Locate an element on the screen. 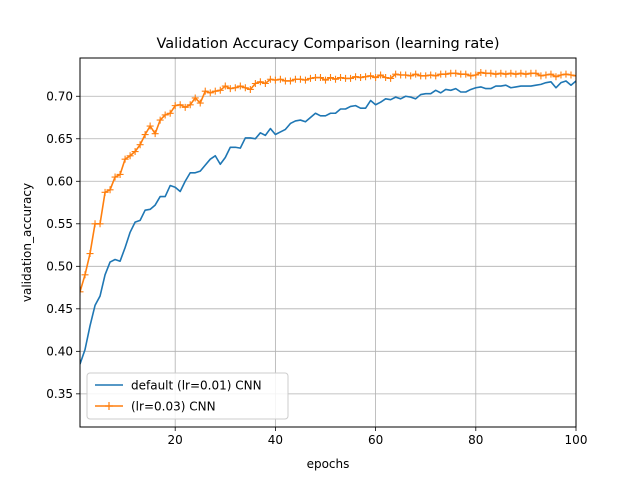  legend-box is located at coordinates (187, 396).